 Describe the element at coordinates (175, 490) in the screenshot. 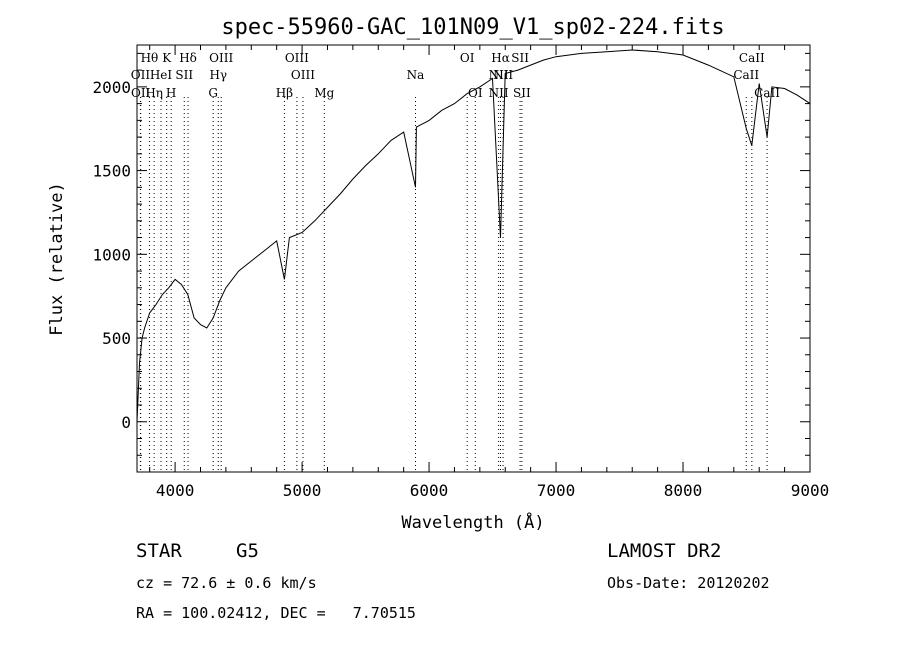

I see `x-tick-label: 4000` at that location.